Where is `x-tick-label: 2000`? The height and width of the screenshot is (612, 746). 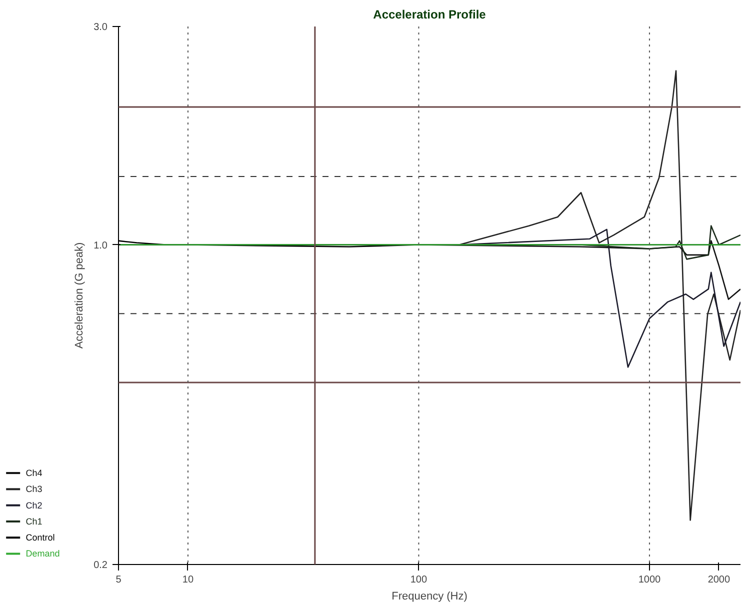
x-tick-label: 2000 is located at coordinates (719, 580).